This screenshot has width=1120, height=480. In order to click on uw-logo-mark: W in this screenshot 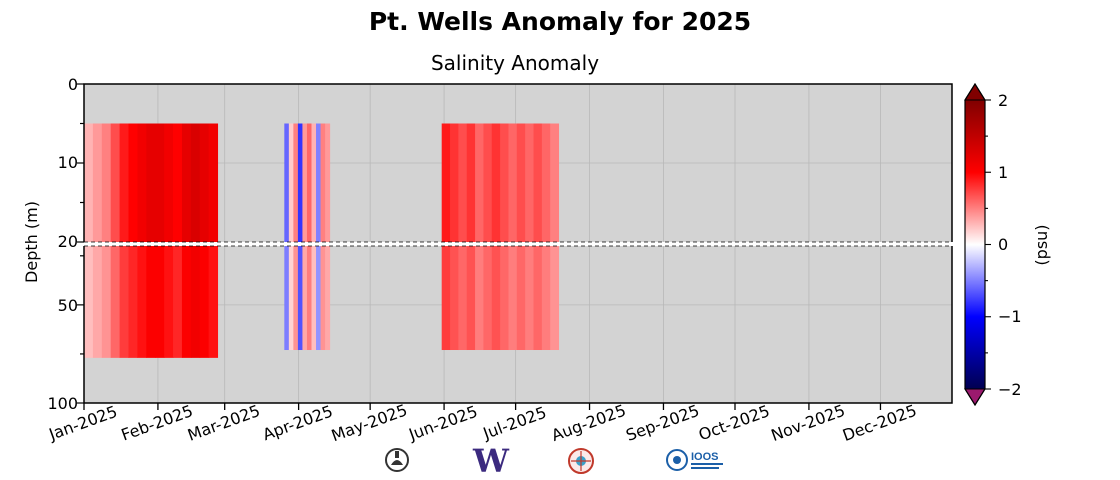, I will do `click(491, 461)`.